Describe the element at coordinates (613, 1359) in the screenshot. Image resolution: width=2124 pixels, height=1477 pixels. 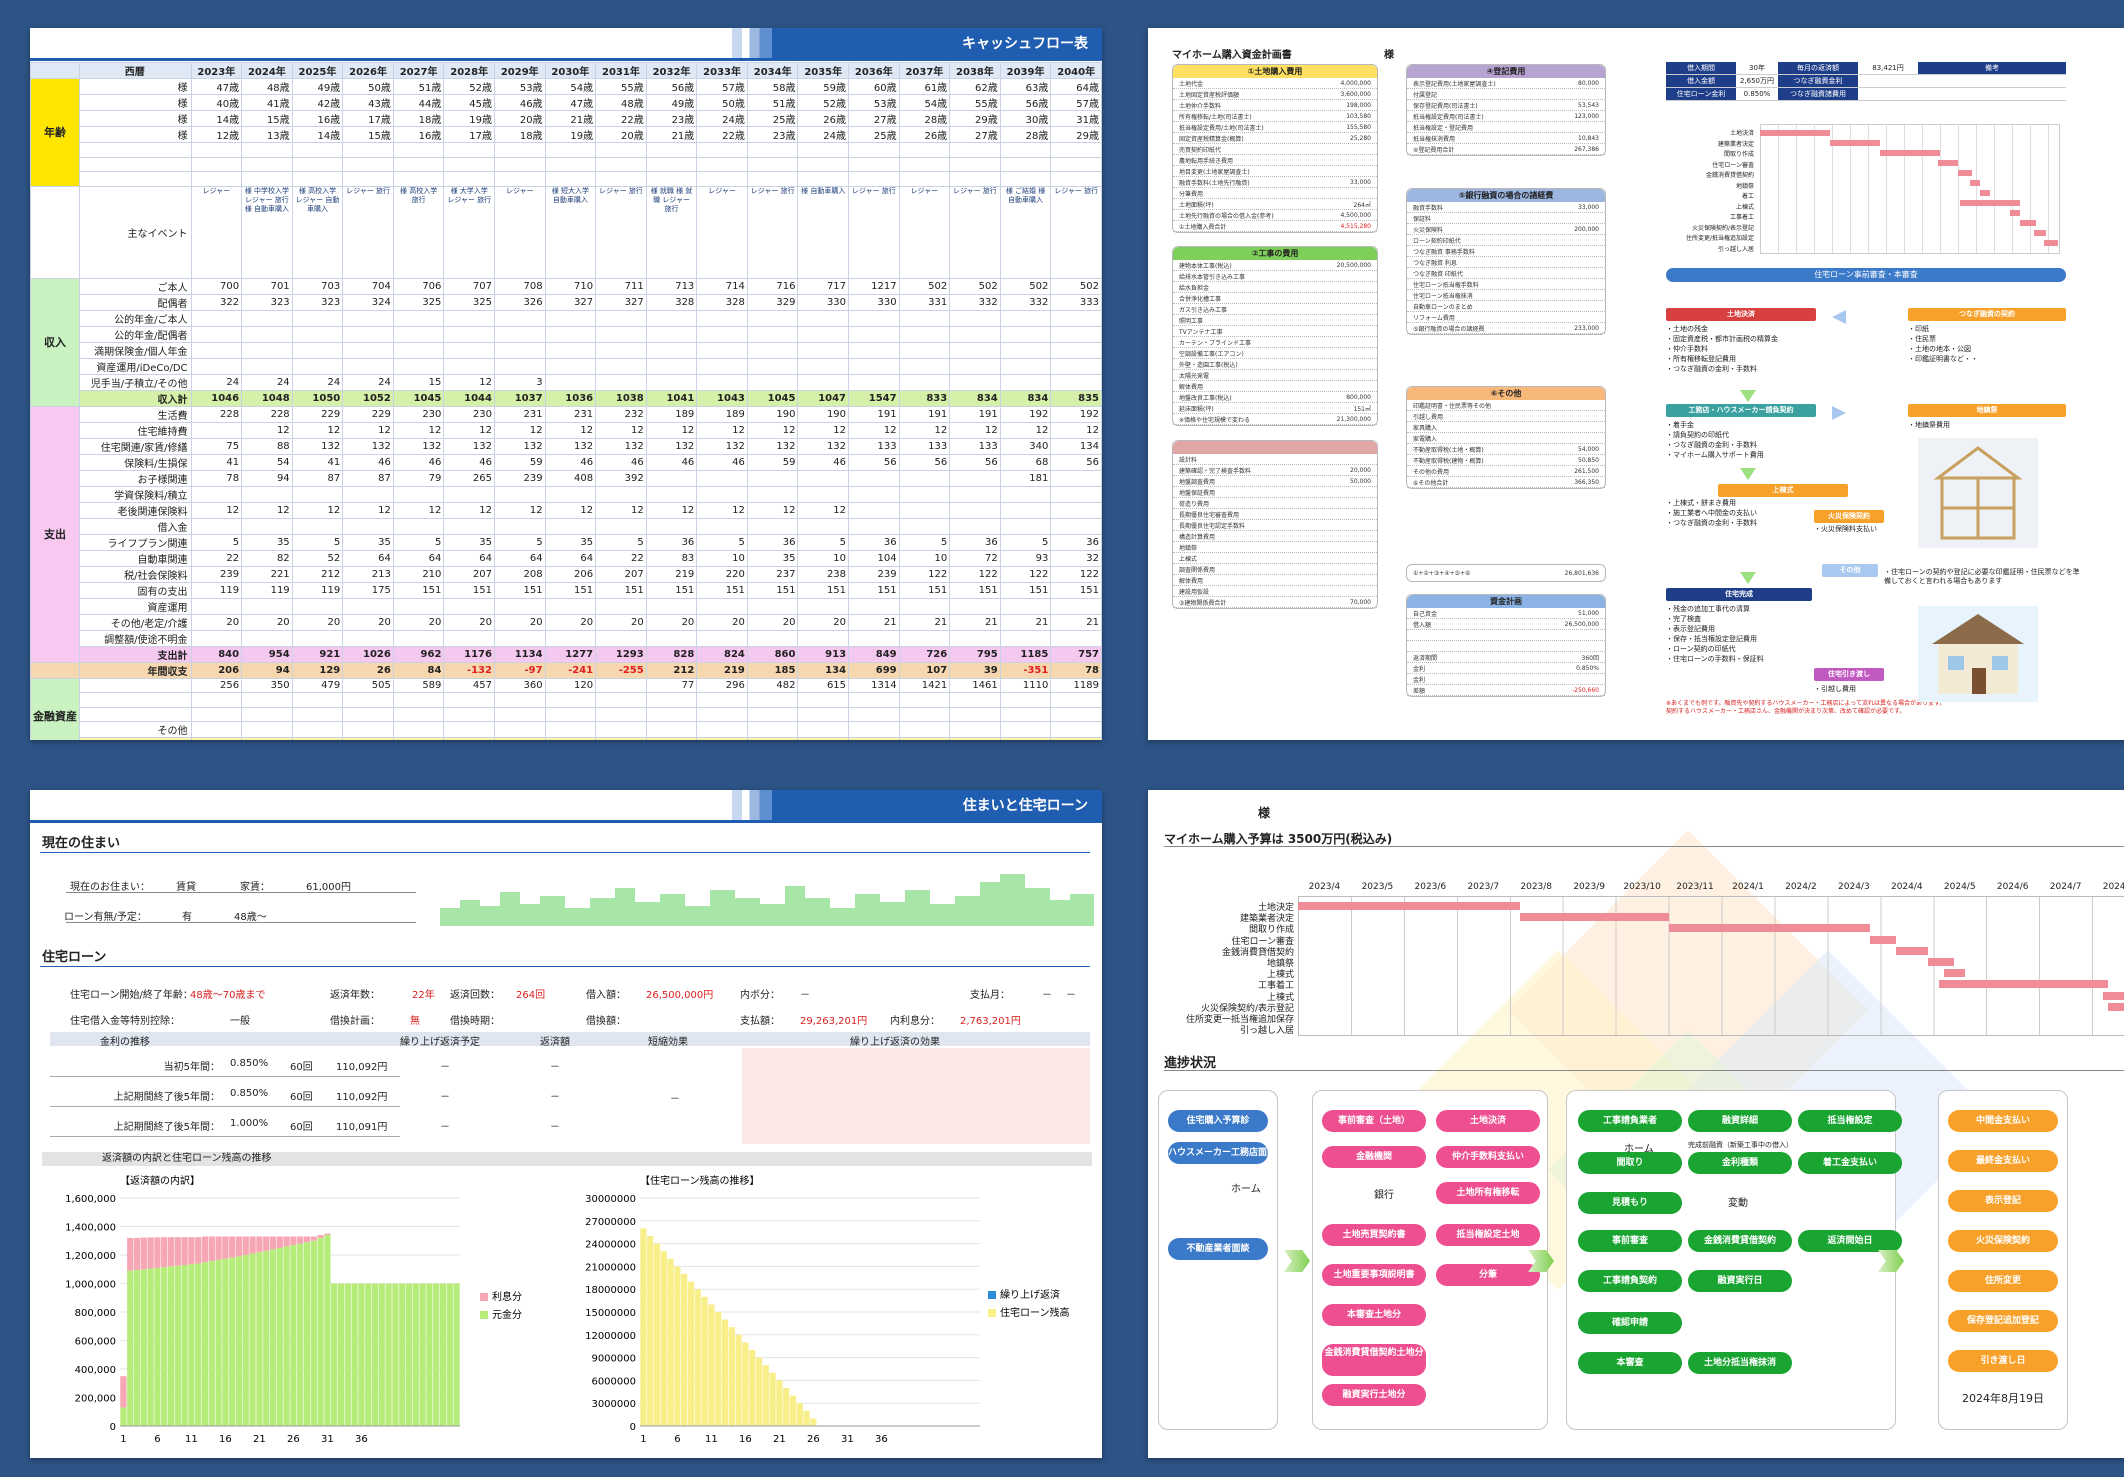
I see `y-tick-label: 9000000` at that location.